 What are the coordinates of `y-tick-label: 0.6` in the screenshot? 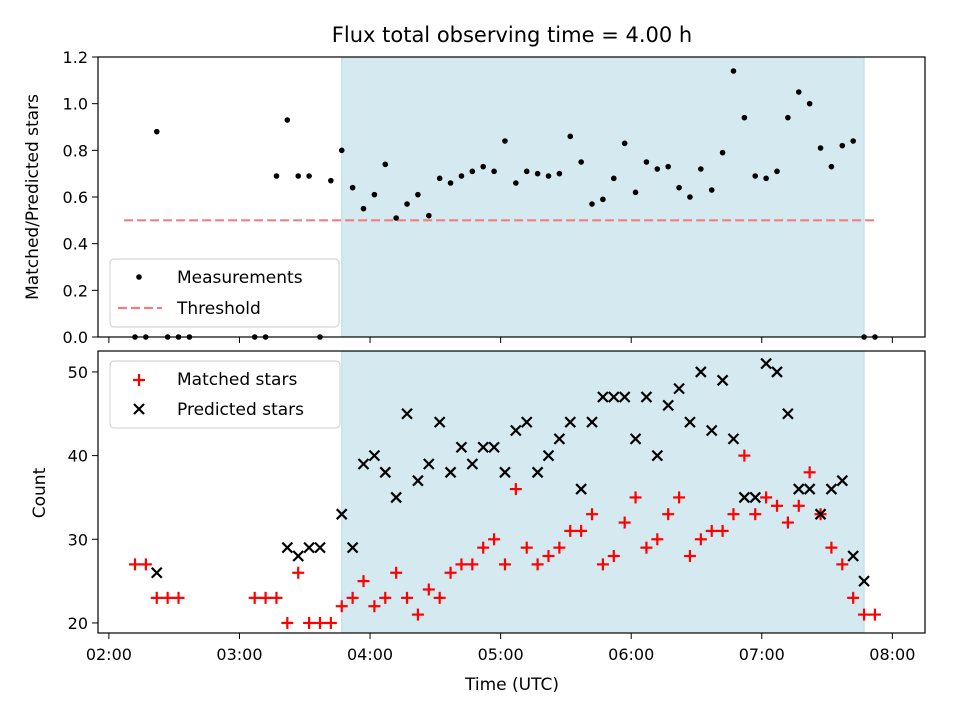 It's located at (75, 197).